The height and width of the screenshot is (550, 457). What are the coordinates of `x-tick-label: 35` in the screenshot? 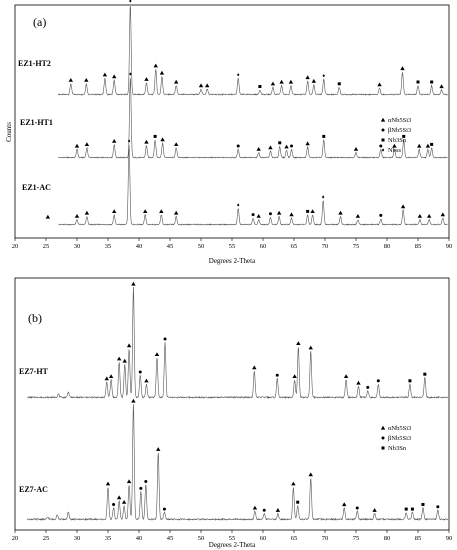 It's located at (108, 538).